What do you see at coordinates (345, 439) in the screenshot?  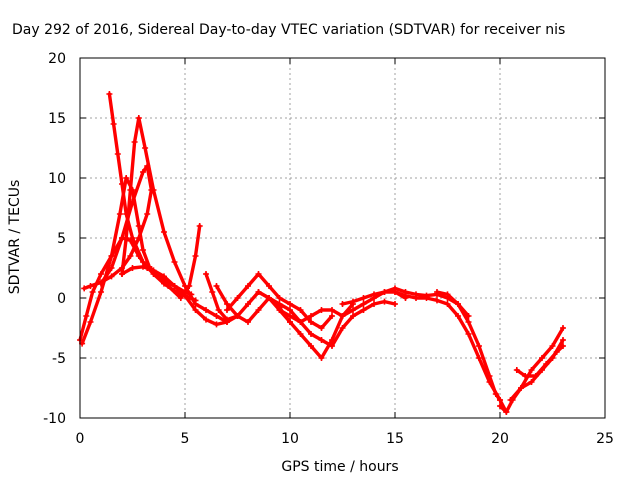 I see `x-tick-labels: 0 5 10 15 20 25` at bounding box center [345, 439].